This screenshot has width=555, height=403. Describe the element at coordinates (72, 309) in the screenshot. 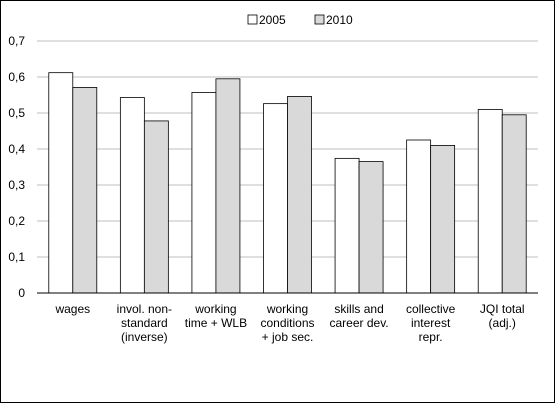

I see `x-category-label: wages` at that location.